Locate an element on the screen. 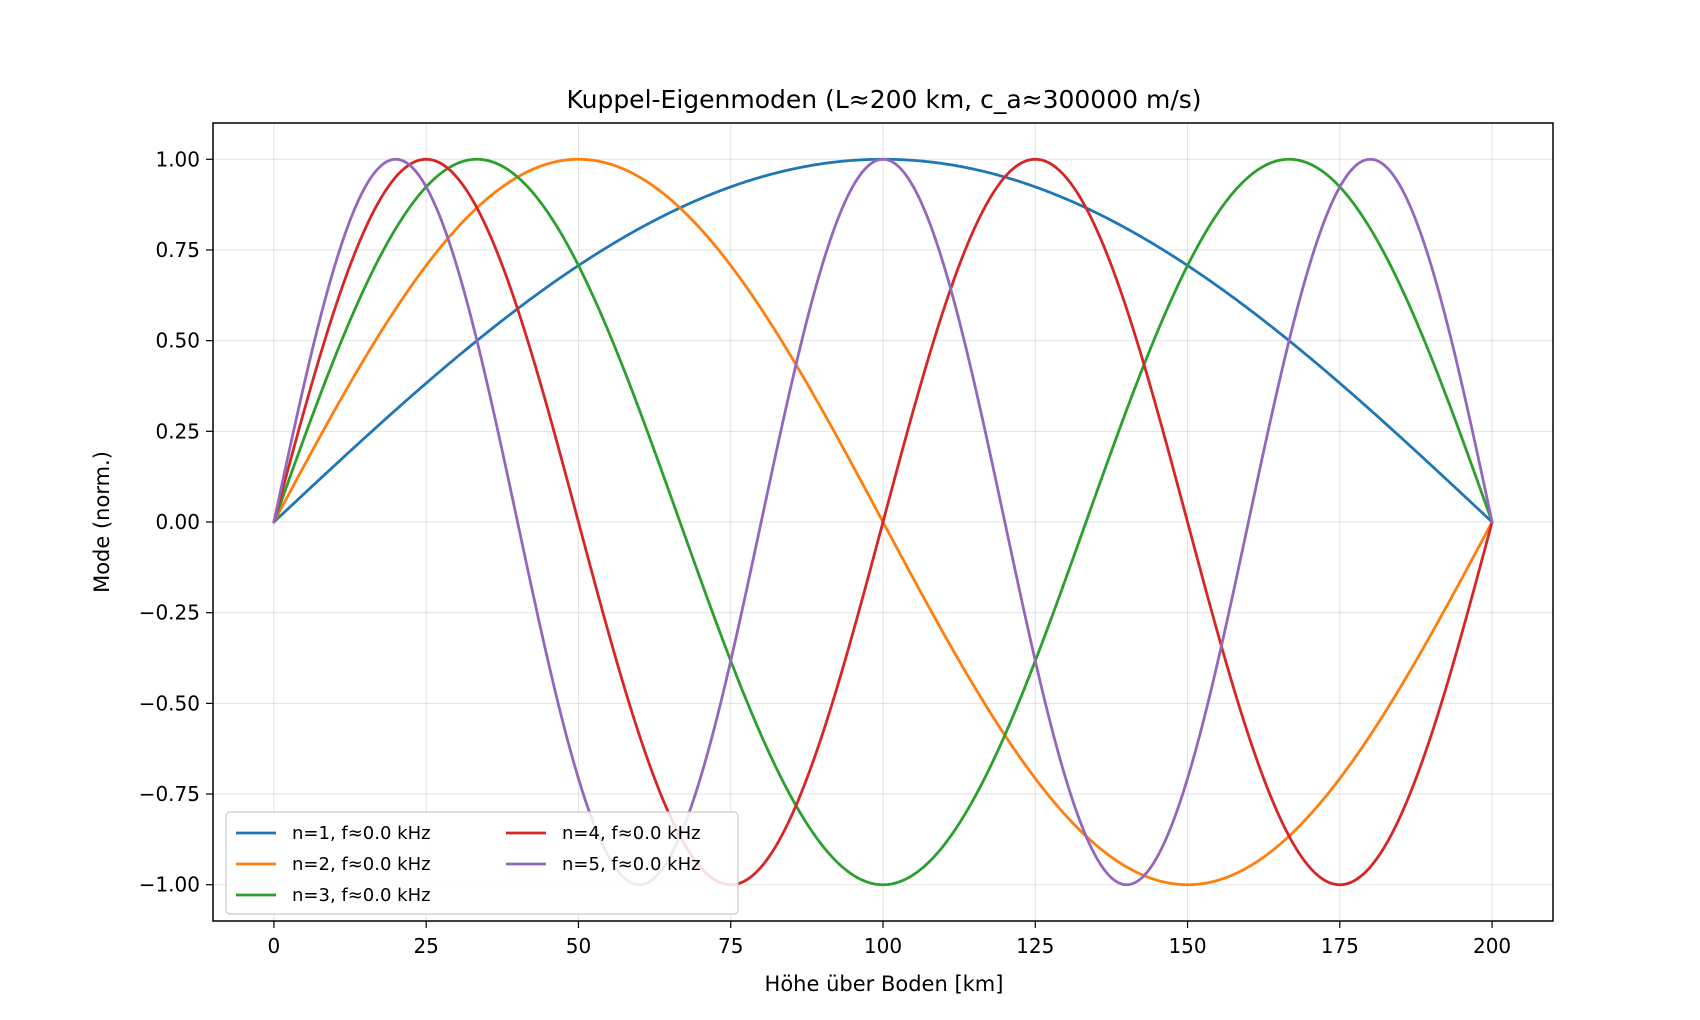 Image resolution: width=1700 pixels, height=1020 pixels. y-tick-label: 0.25 is located at coordinates (177, 431).